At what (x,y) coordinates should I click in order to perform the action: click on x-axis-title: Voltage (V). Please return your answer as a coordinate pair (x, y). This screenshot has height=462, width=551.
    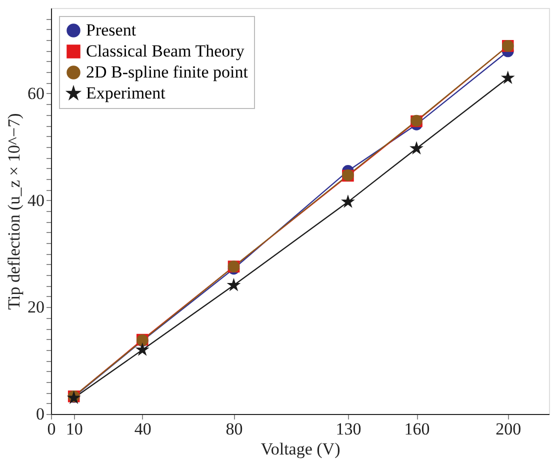
    Looking at the image, I should click on (300, 449).